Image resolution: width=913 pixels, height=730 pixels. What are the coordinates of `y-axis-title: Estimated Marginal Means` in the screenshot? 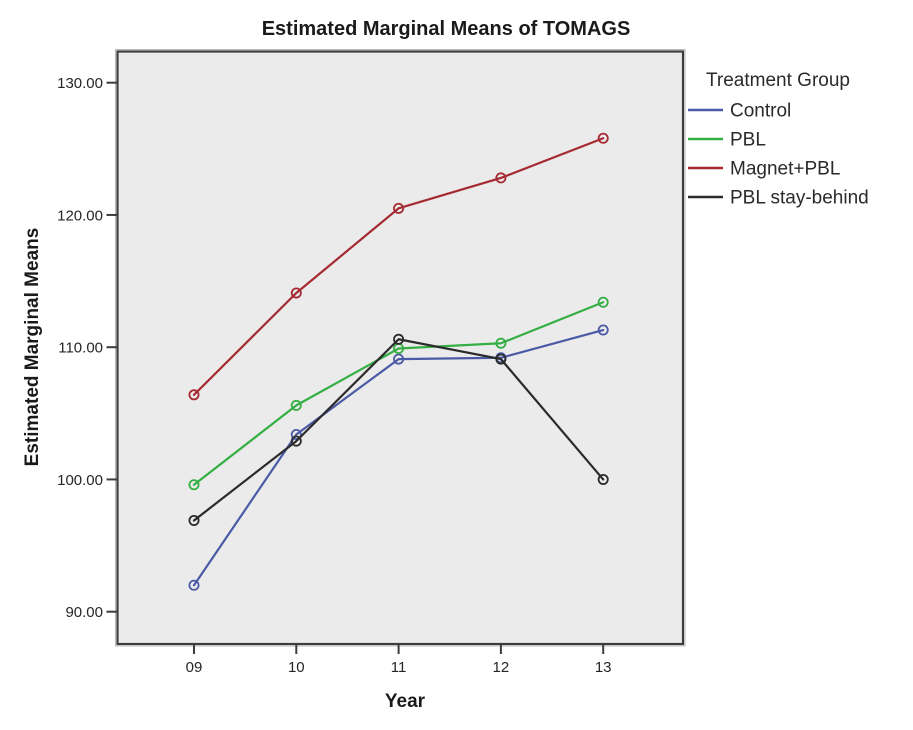 It's located at (32, 347).